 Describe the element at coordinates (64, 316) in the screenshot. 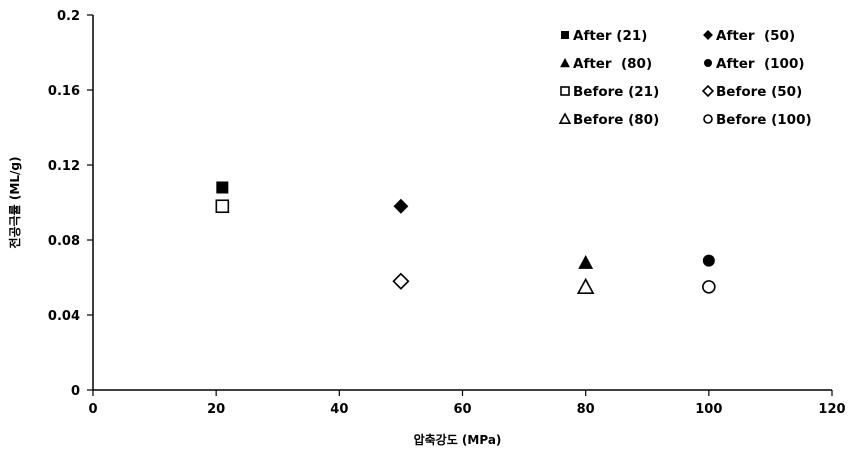

I see `y-tick-label: 0.04` at that location.